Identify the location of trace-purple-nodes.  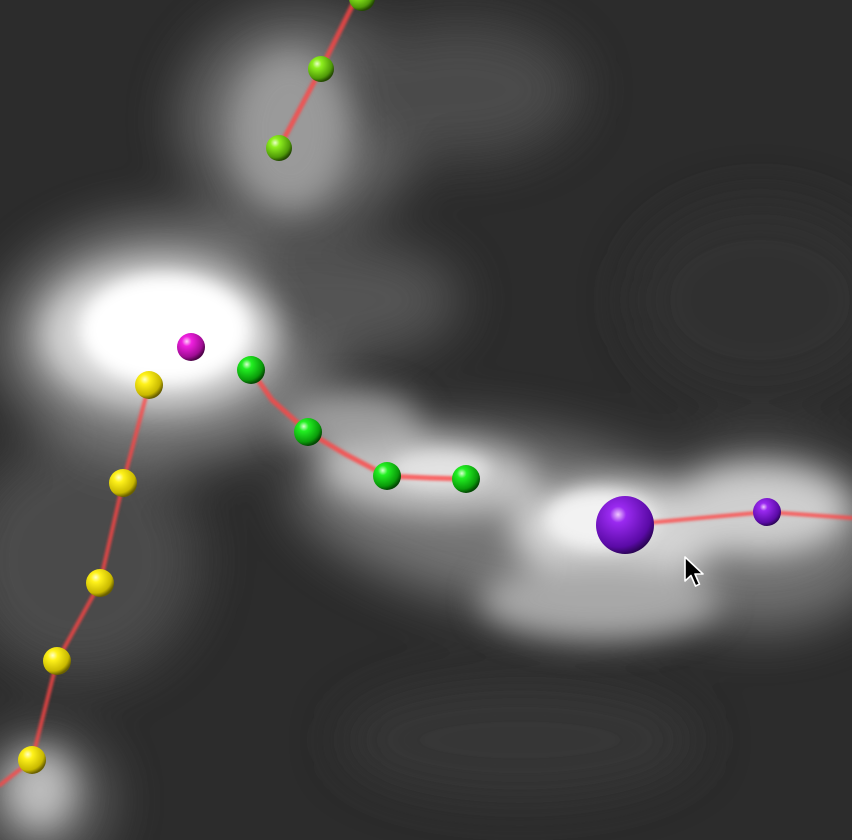
(688, 525).